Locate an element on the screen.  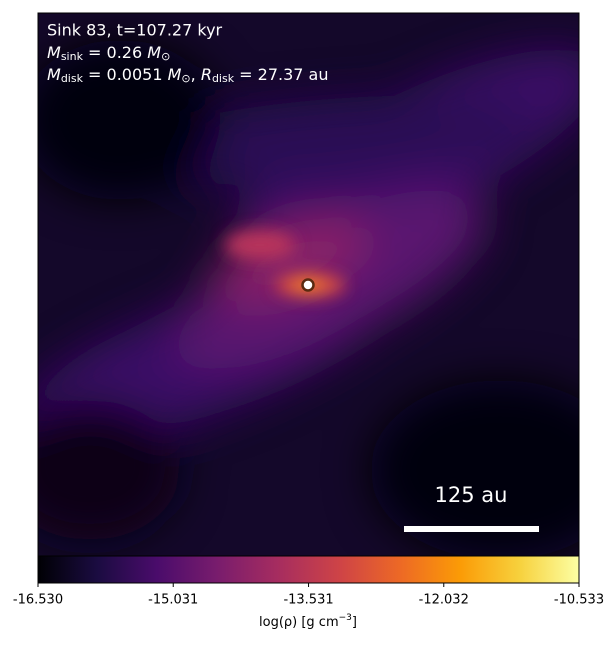
val: = 27.37 au is located at coordinates (281, 74).